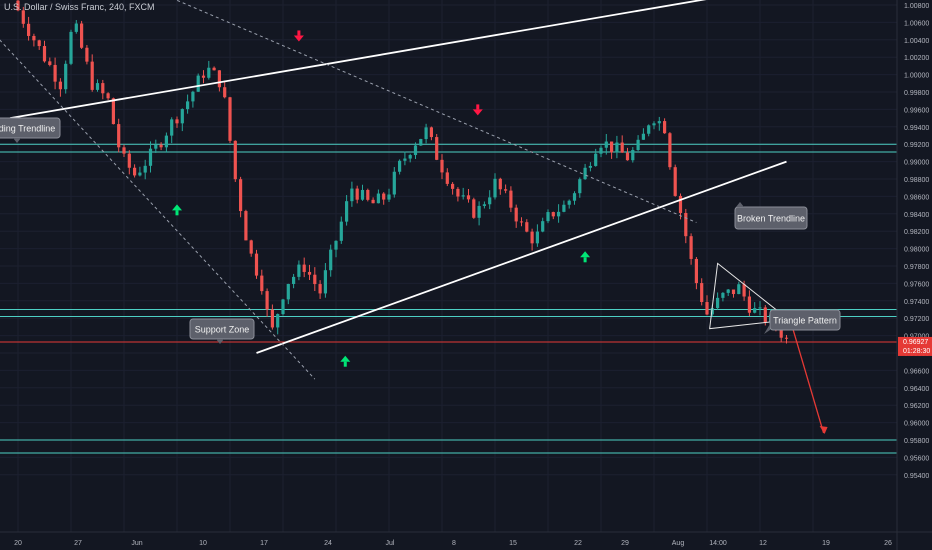  Describe the element at coordinates (916, 406) in the screenshot. I see `price-tick-label: 0.96200` at that location.